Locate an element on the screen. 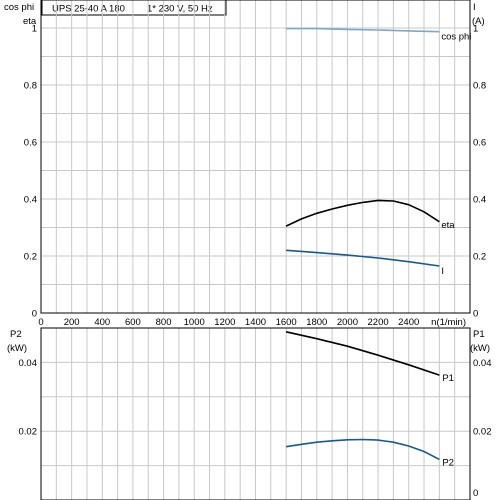 This screenshot has width=500, height=500. x-tick-label: 400 is located at coordinates (102, 322).